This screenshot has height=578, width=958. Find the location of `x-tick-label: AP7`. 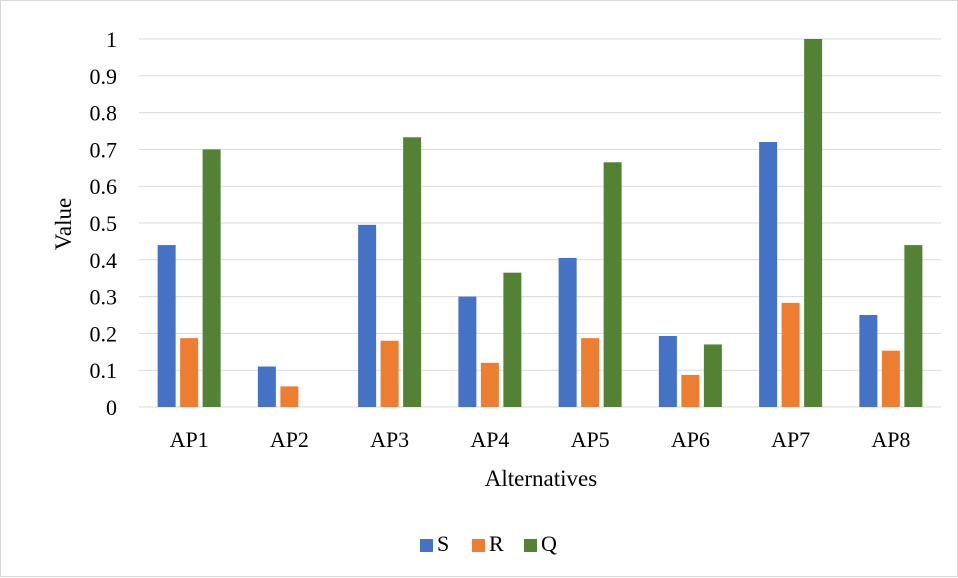

x-tick-label: AP7 is located at coordinates (790, 439).